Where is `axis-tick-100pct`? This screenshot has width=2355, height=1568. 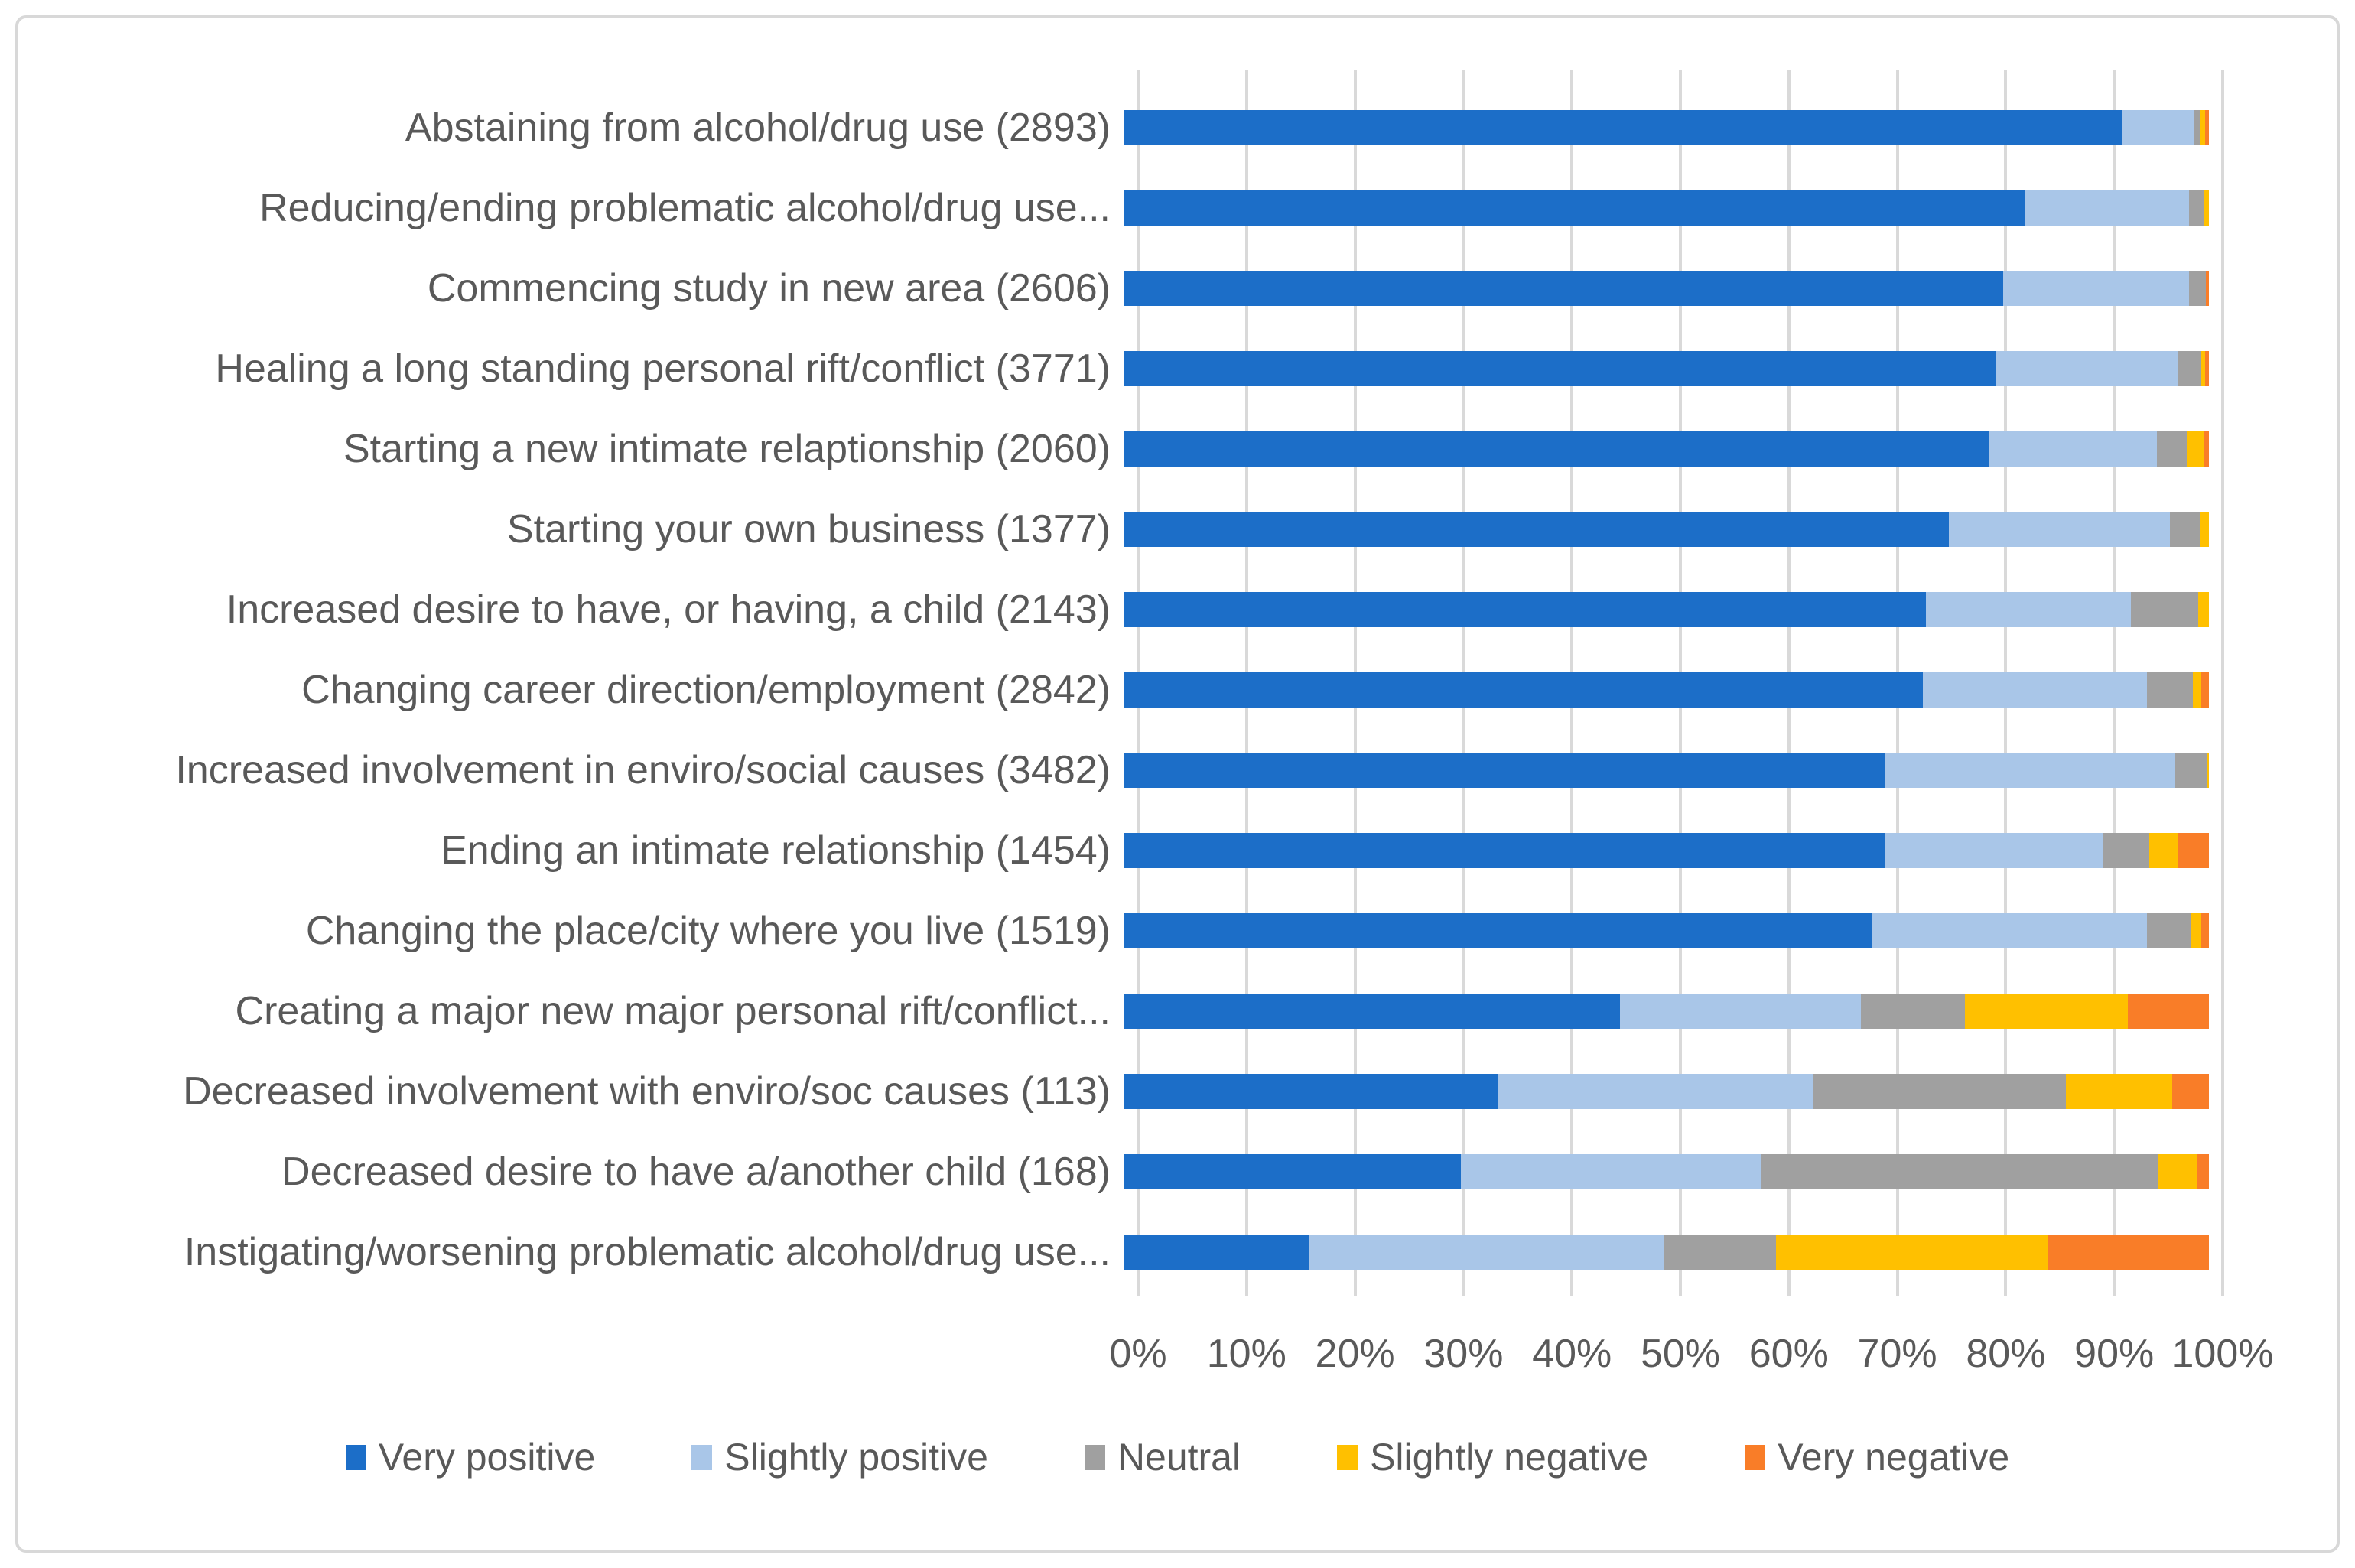
axis-tick-100pct is located at coordinates (2222, 1289).